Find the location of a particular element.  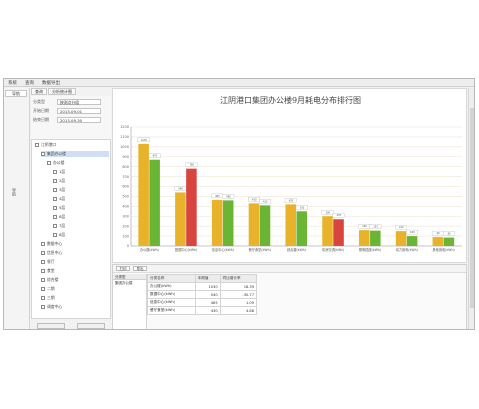

scrollbar-thumb is located at coordinates (472, 208).